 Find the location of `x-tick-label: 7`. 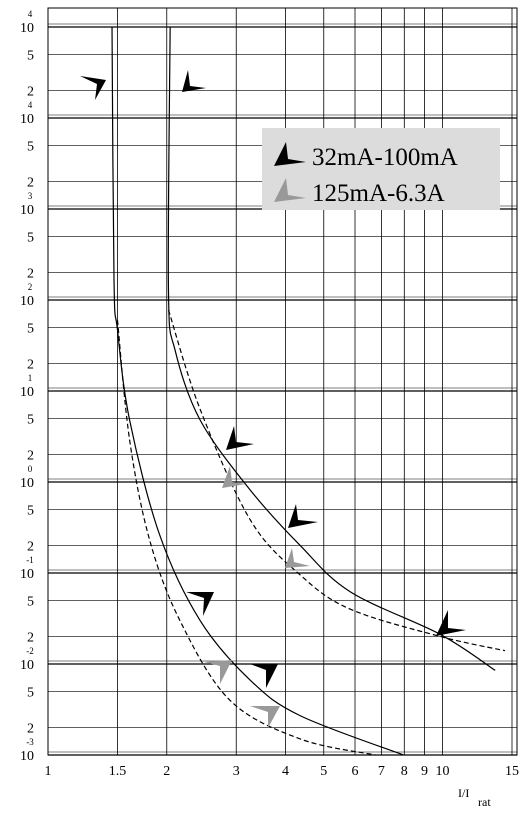

x-tick-label: 7 is located at coordinates (381, 771).